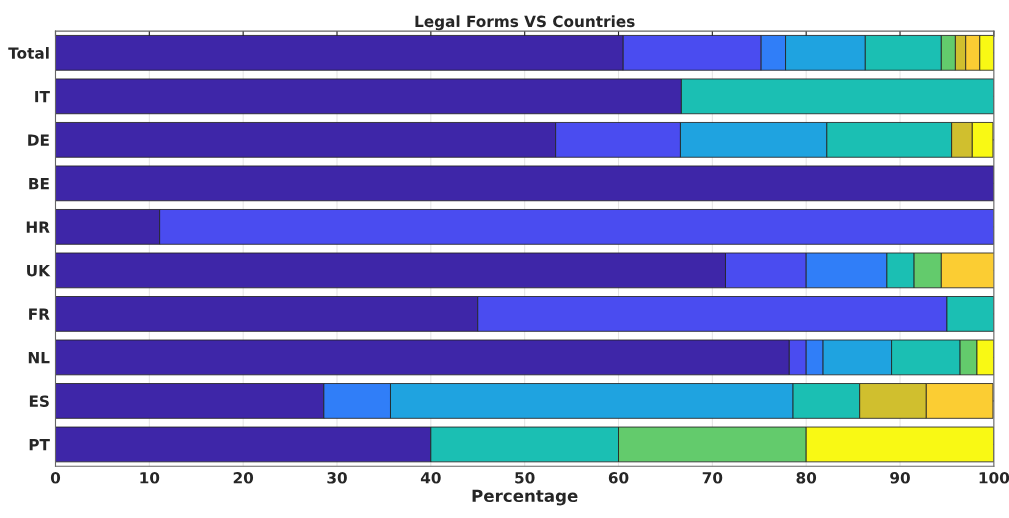 The height and width of the screenshot is (518, 1009). I want to click on y-tick-label: Total, so click(28, 53).